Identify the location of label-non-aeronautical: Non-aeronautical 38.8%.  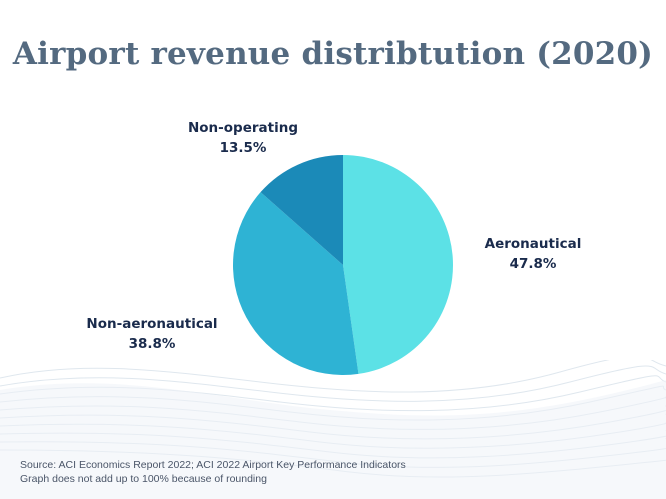
(152, 334).